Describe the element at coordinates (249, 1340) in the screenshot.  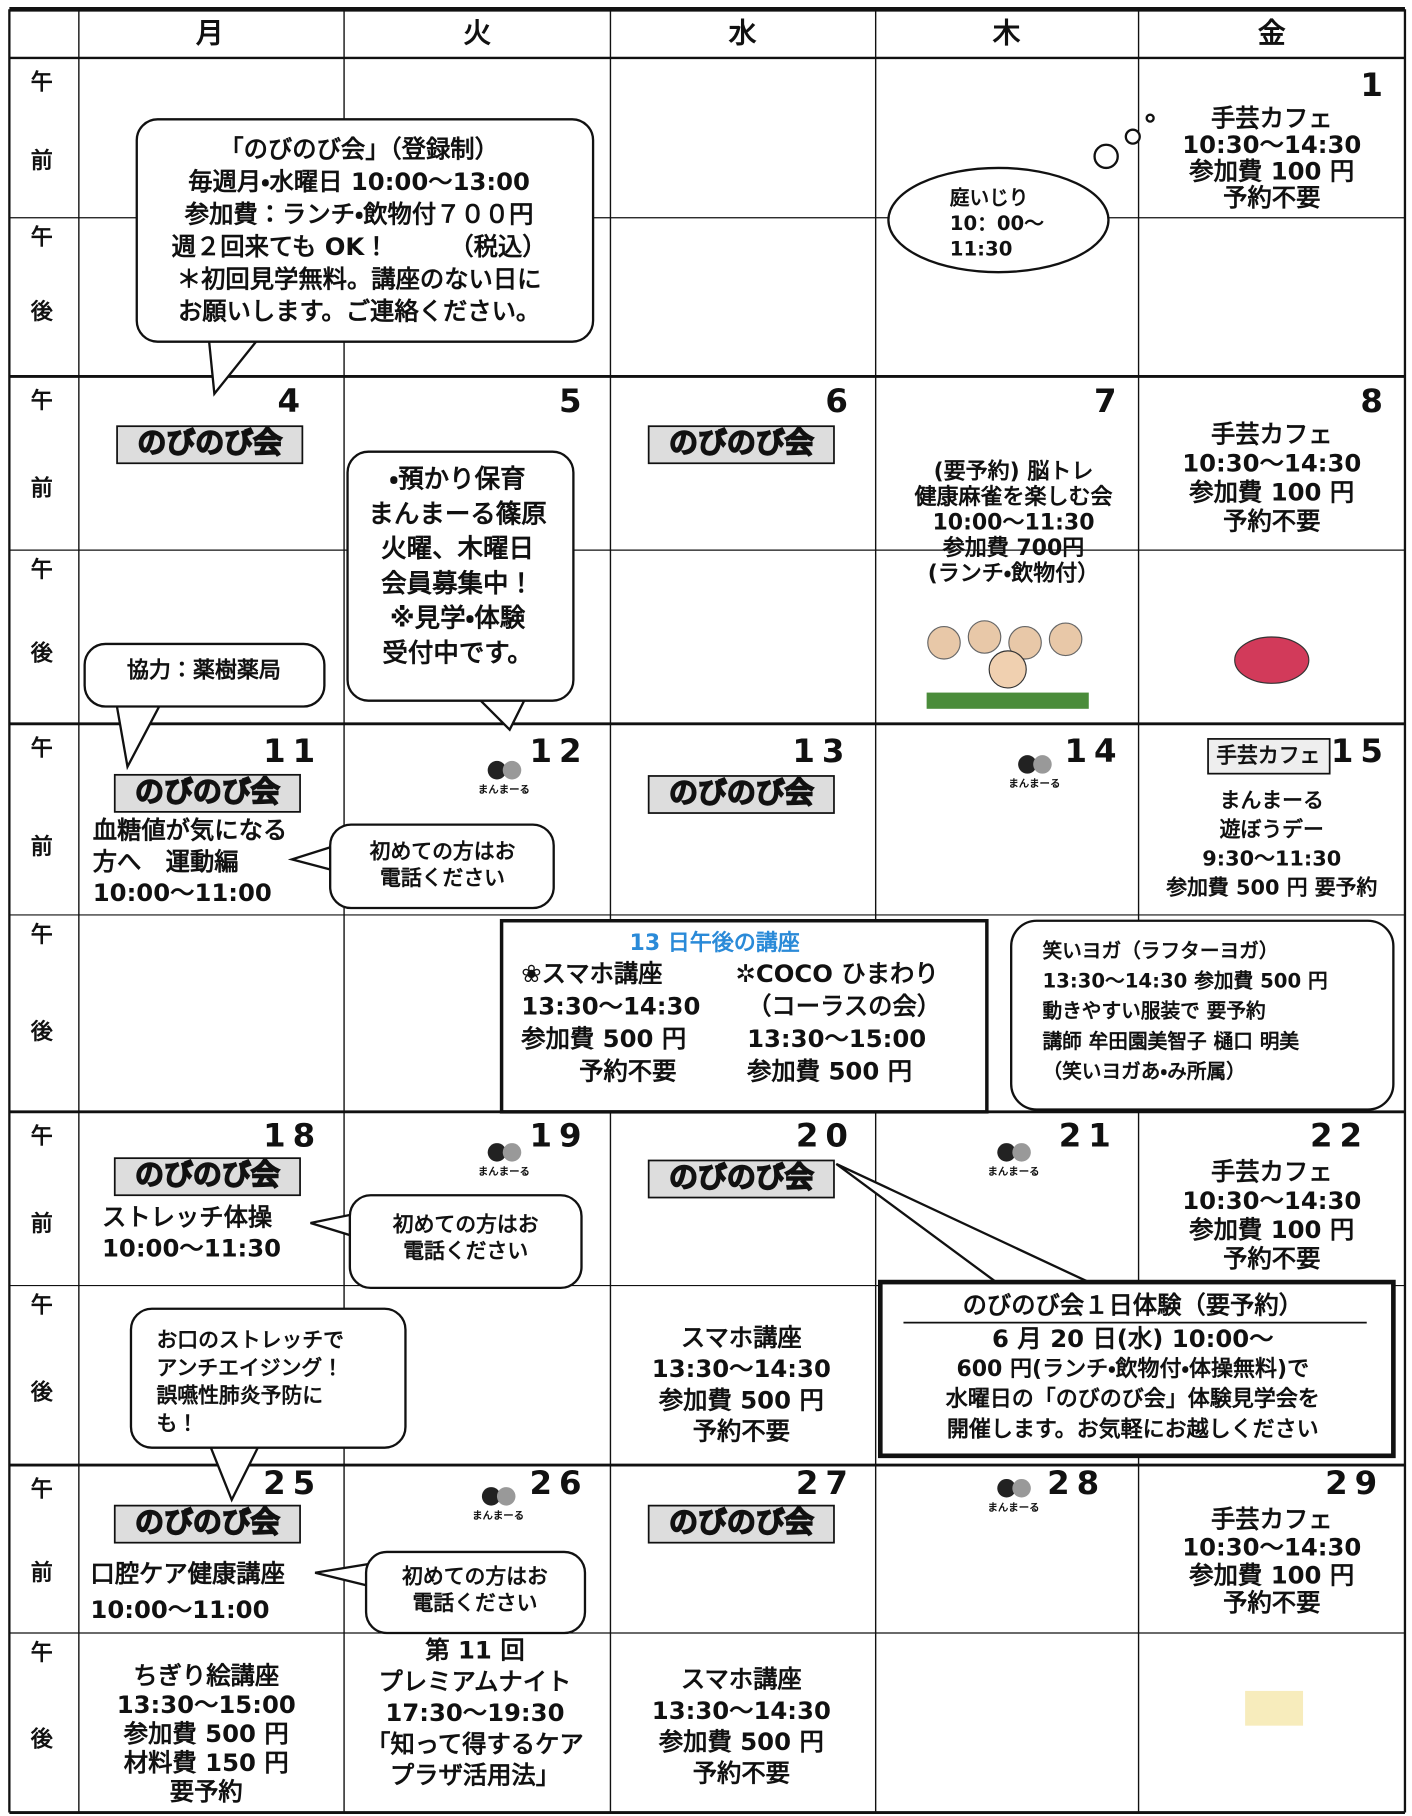
I see `text-line: お口のストレッチで` at that location.